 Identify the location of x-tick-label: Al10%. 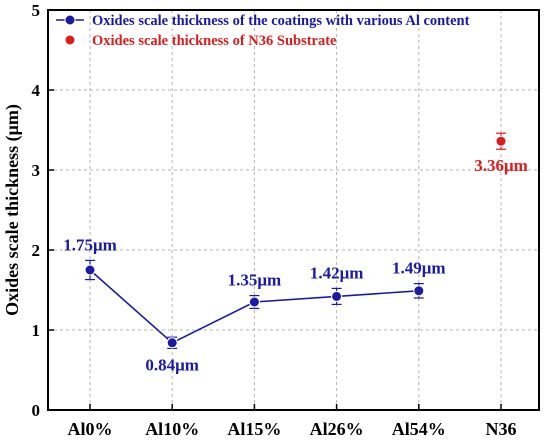
(172, 429).